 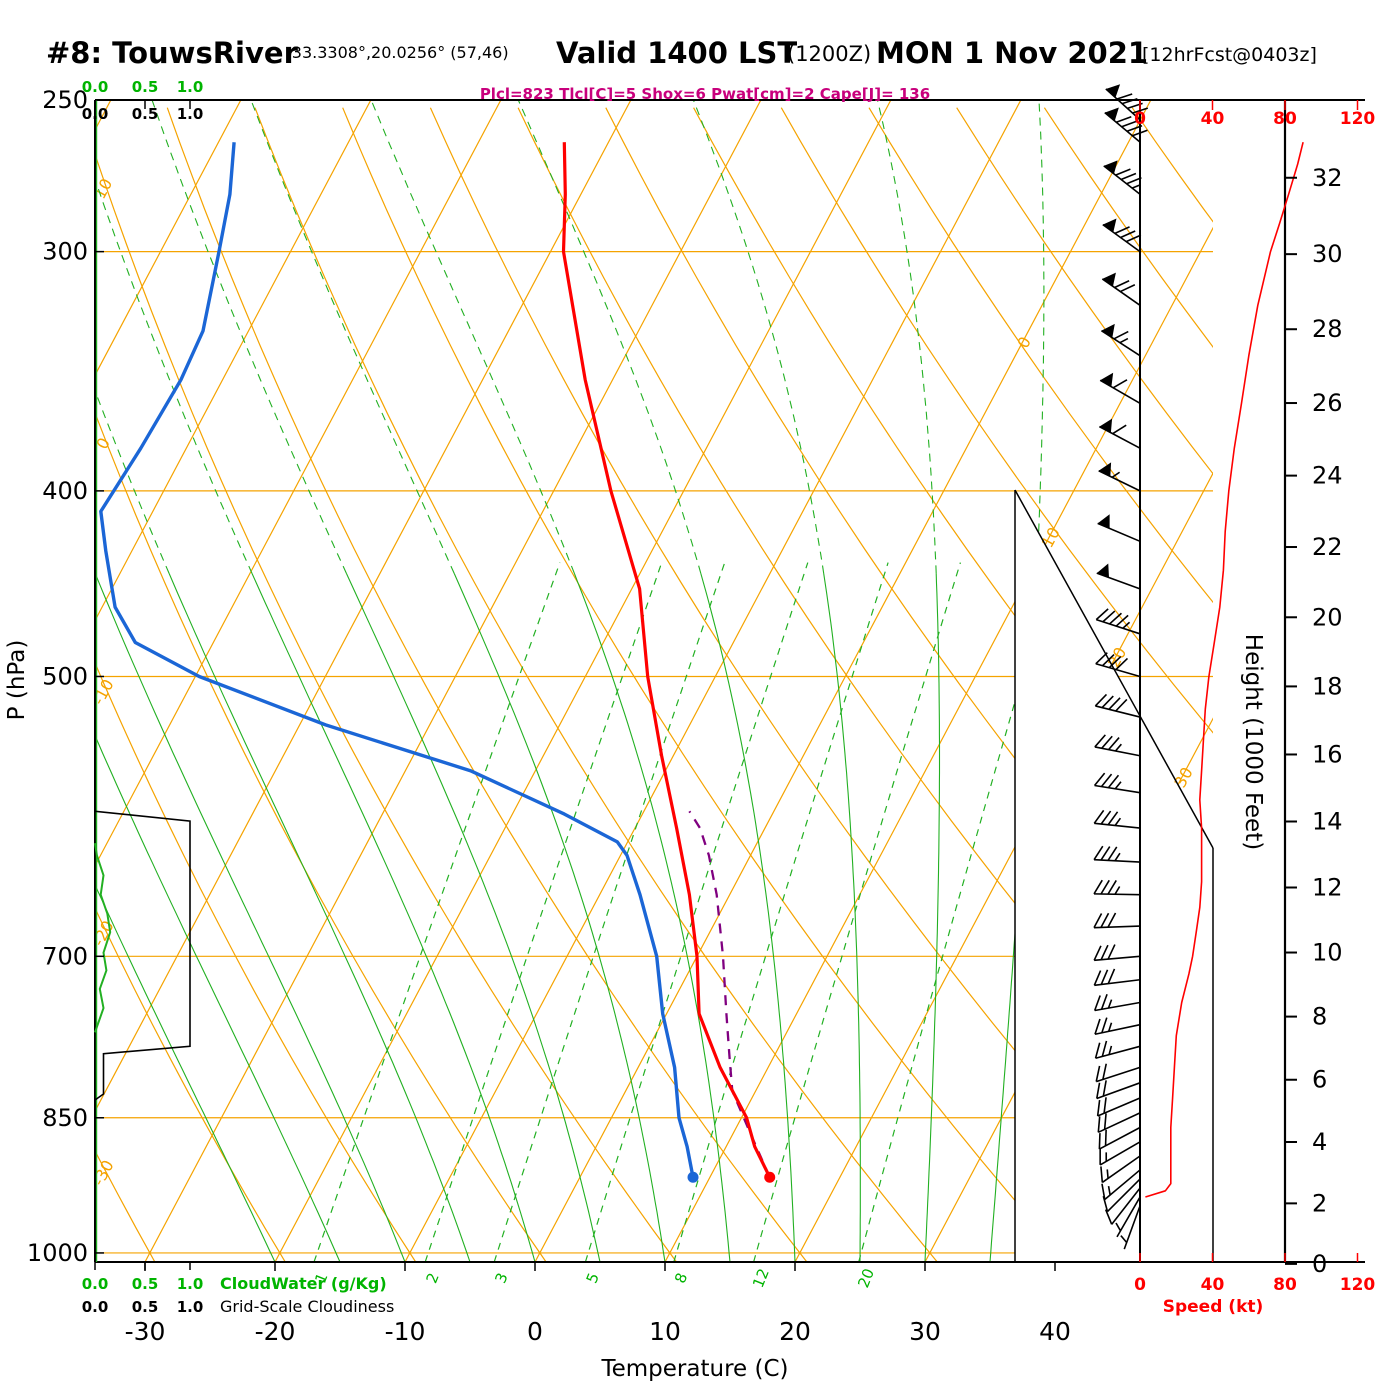 What do you see at coordinates (307, 1306) in the screenshot?
I see `cloudiness-axis-label: Grid-Scale Cloudiness` at bounding box center [307, 1306].